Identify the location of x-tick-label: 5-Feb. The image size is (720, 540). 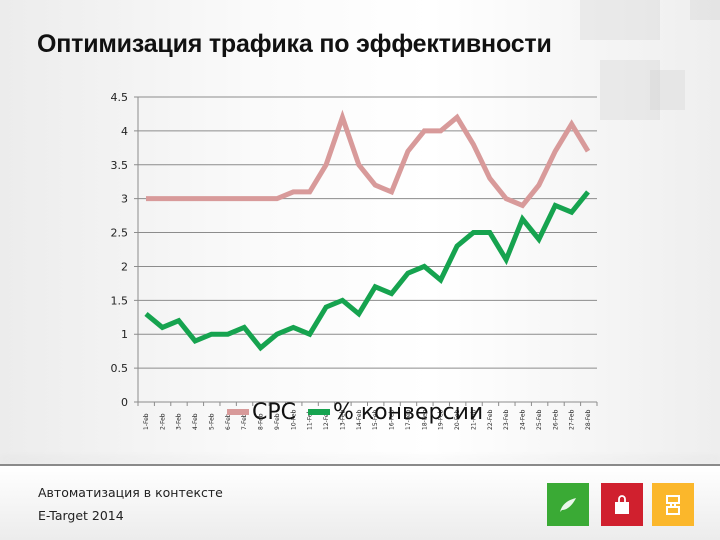
(211, 421).